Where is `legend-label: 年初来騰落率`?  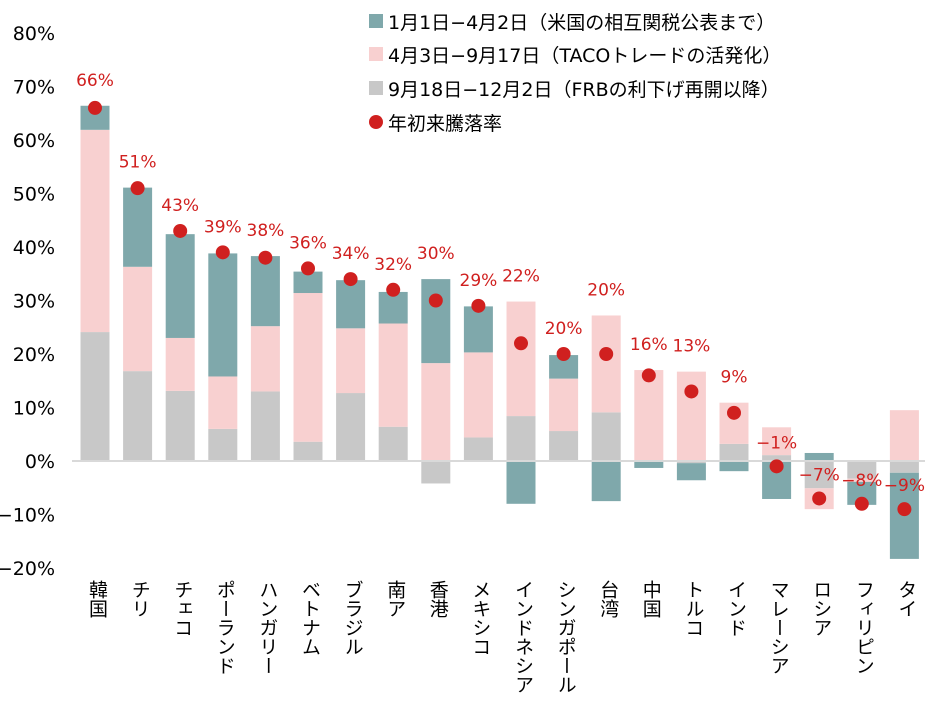
legend-label: 年初来騰落率 is located at coordinates (445, 124).